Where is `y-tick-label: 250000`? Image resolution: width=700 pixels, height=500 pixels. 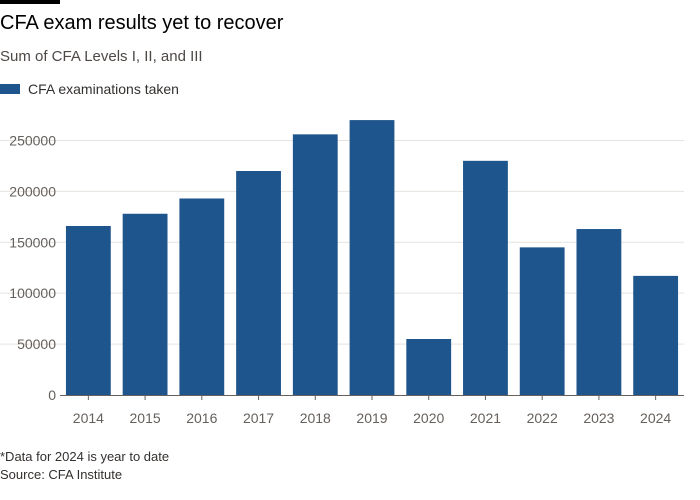 y-tick-label: 250000 is located at coordinates (32, 140).